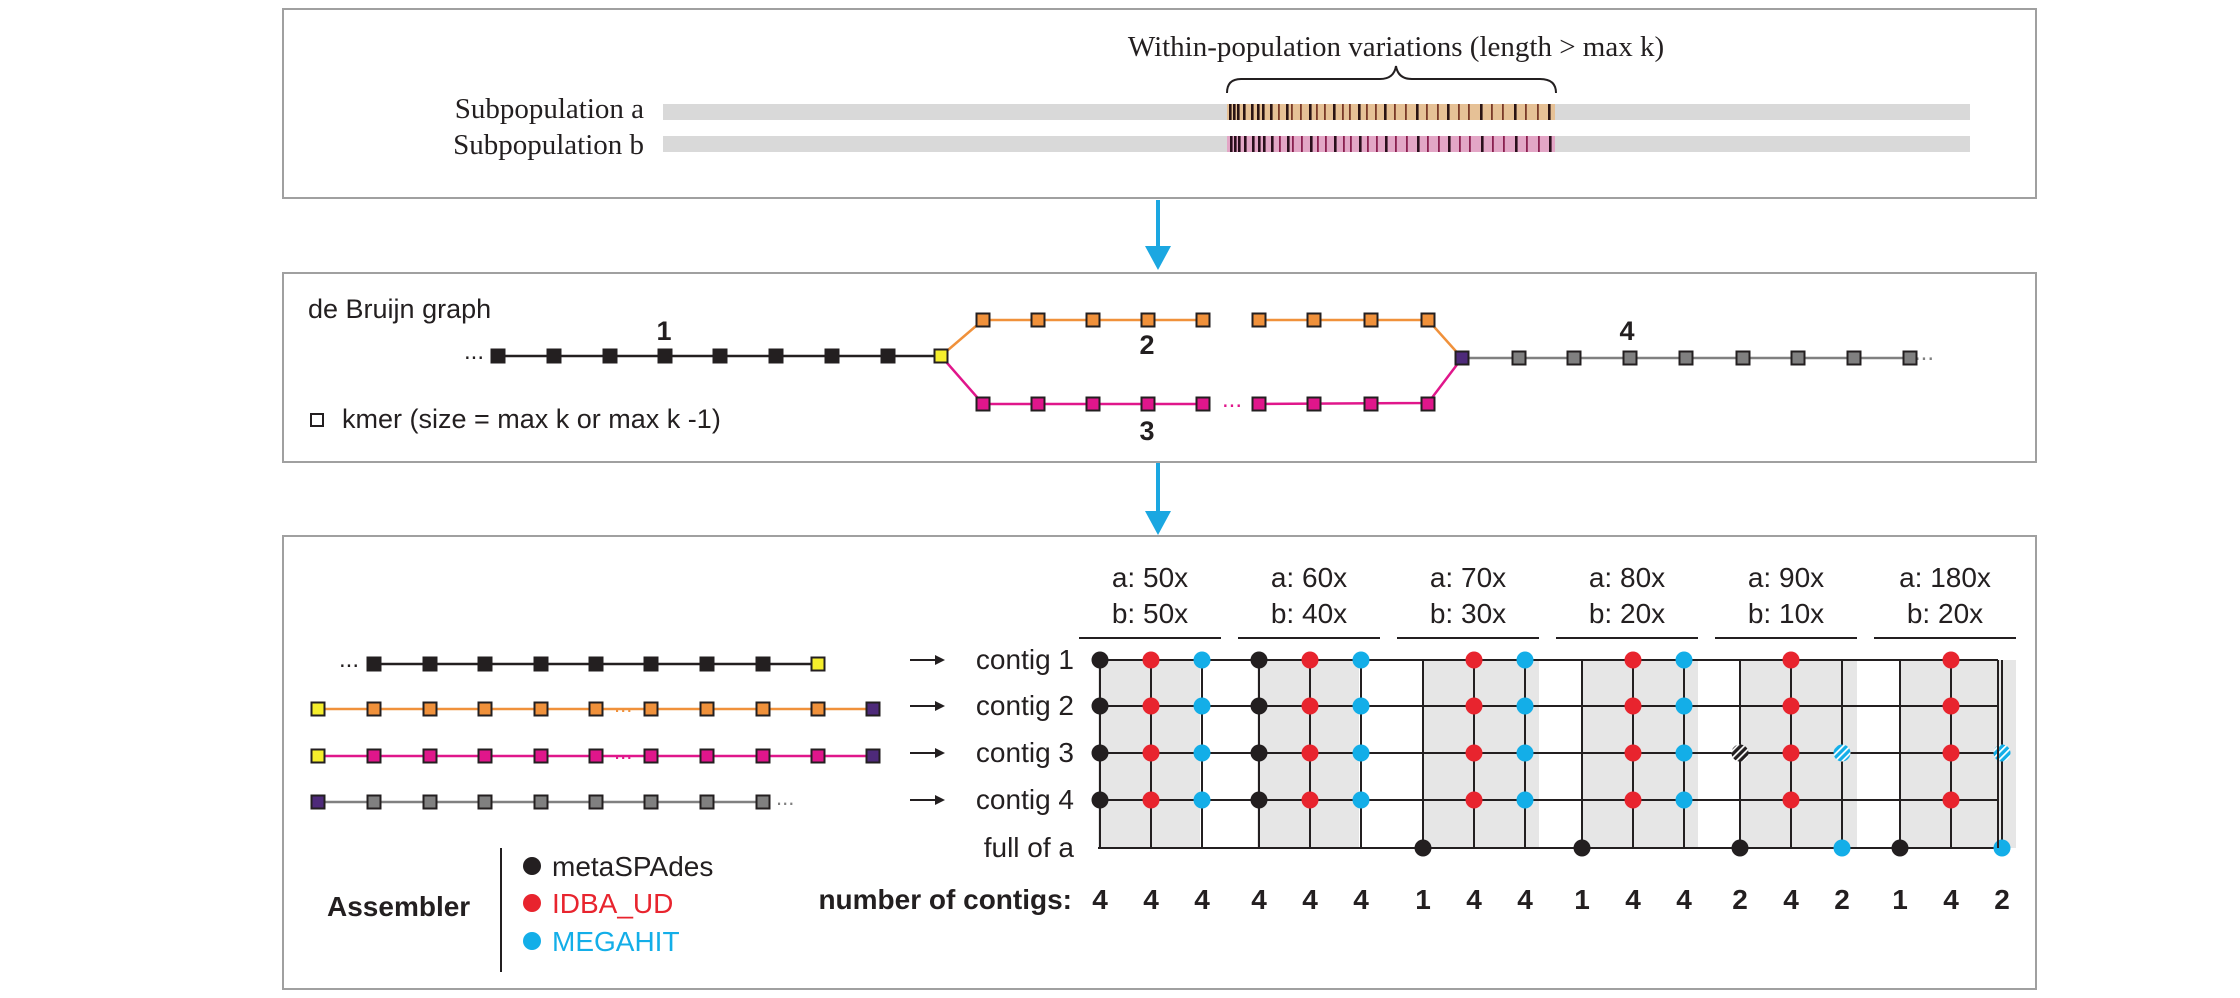 The width and height of the screenshot is (2240, 998). What do you see at coordinates (1842, 899) in the screenshot?
I see `contig-count-value: 2` at bounding box center [1842, 899].